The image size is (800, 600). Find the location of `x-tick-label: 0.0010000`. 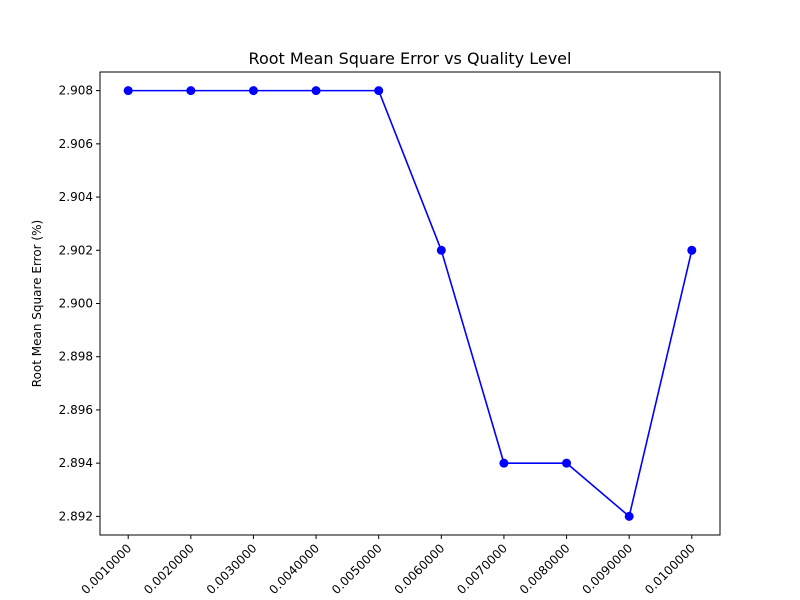

x-tick-label: 0.0010000 is located at coordinates (107, 569).